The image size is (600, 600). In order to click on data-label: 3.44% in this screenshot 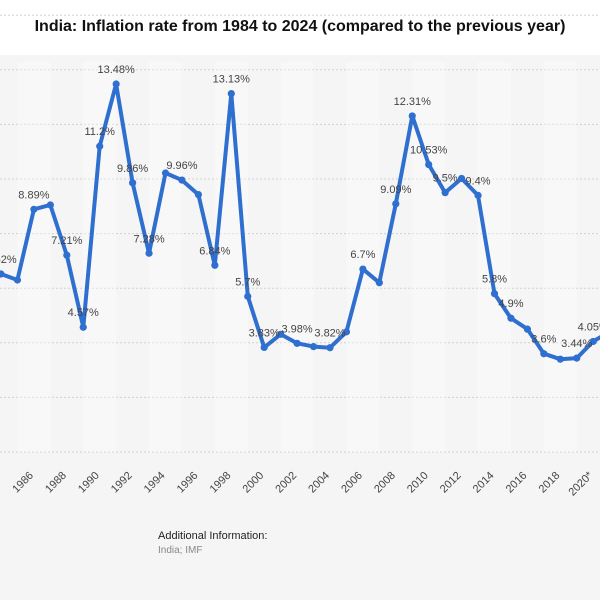, I will do `click(576, 344)`.